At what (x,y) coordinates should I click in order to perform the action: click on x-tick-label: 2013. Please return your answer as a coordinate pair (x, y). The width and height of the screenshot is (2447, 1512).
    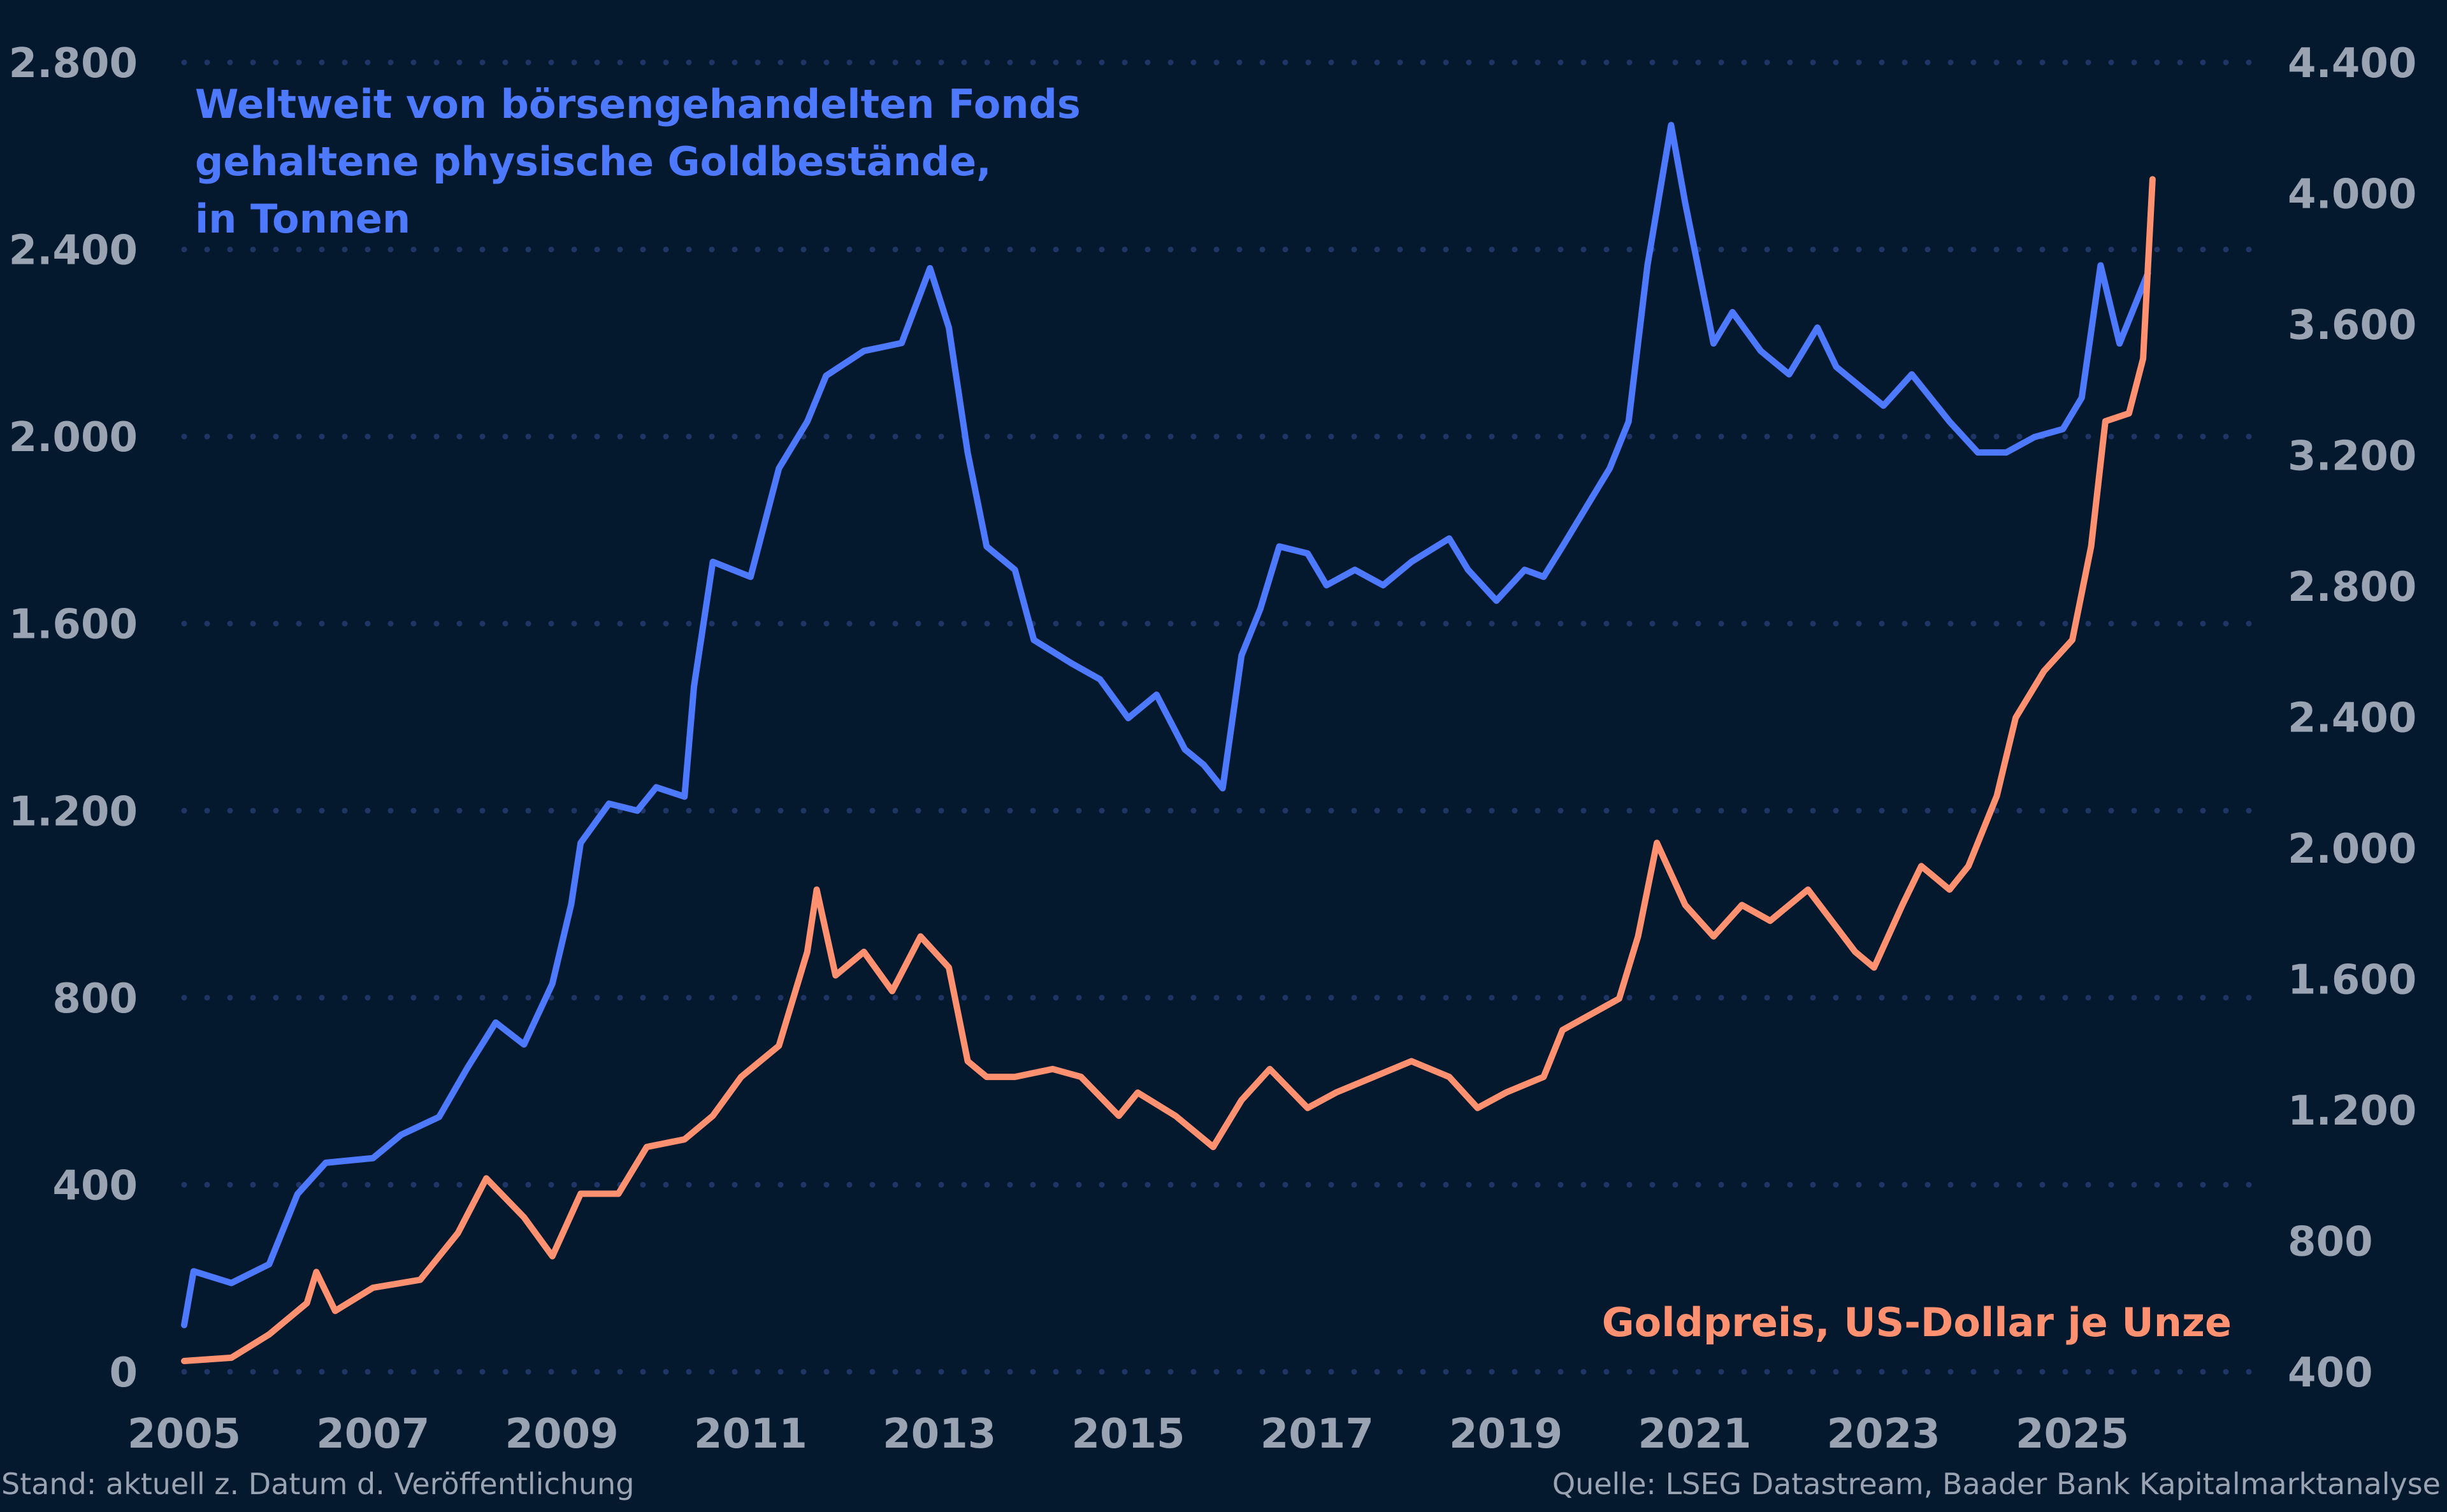
    Looking at the image, I should click on (939, 1434).